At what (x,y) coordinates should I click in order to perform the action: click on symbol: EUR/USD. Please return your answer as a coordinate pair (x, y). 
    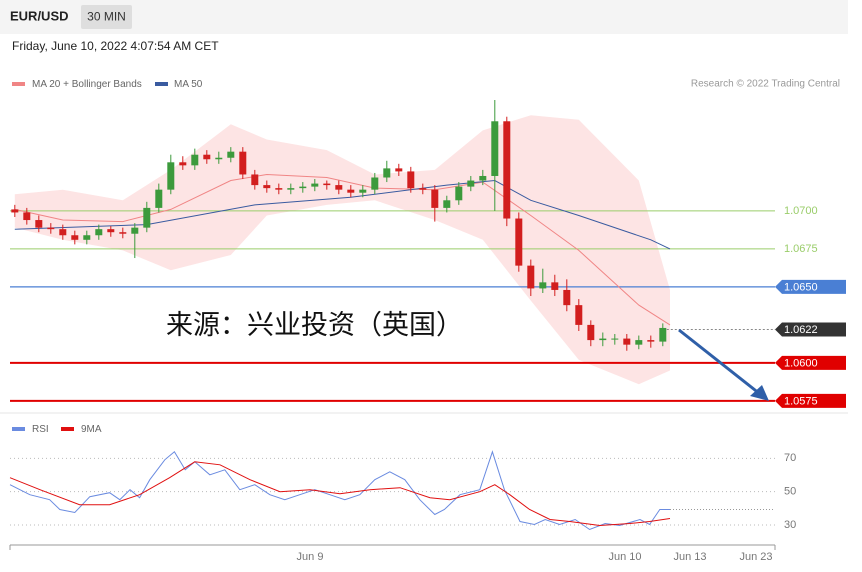
    Looking at the image, I should click on (39, 15).